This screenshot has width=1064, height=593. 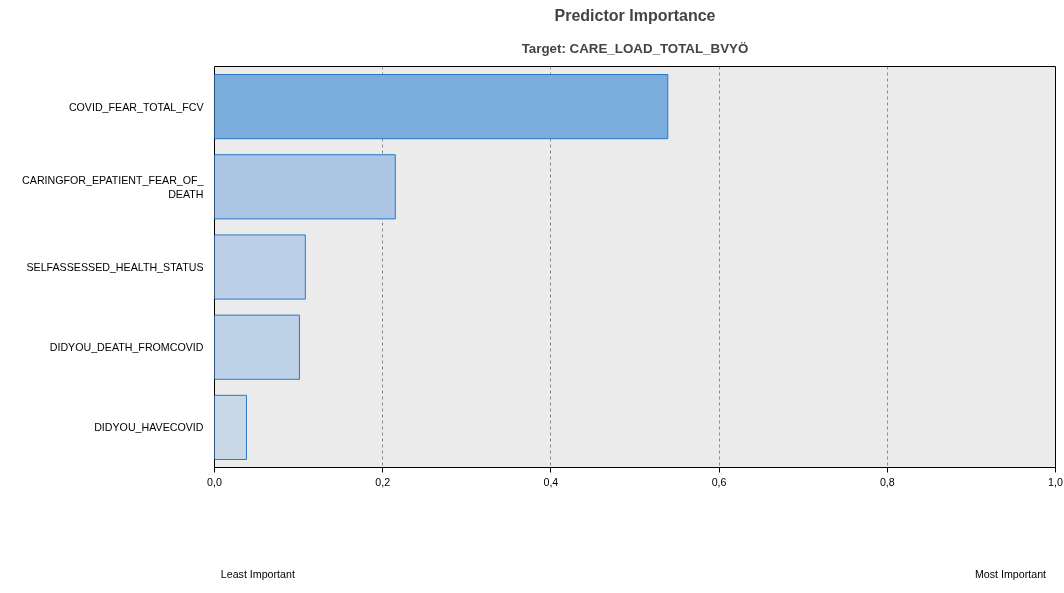 I want to click on text: Most Important, so click(x=1010, y=573).